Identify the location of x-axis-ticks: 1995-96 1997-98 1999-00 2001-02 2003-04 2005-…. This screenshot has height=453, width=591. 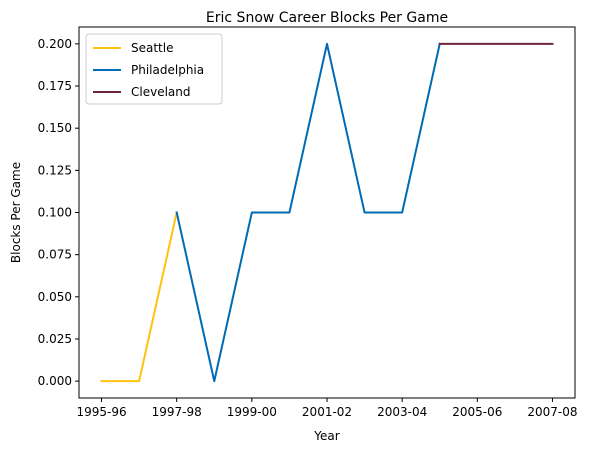
(327, 408).